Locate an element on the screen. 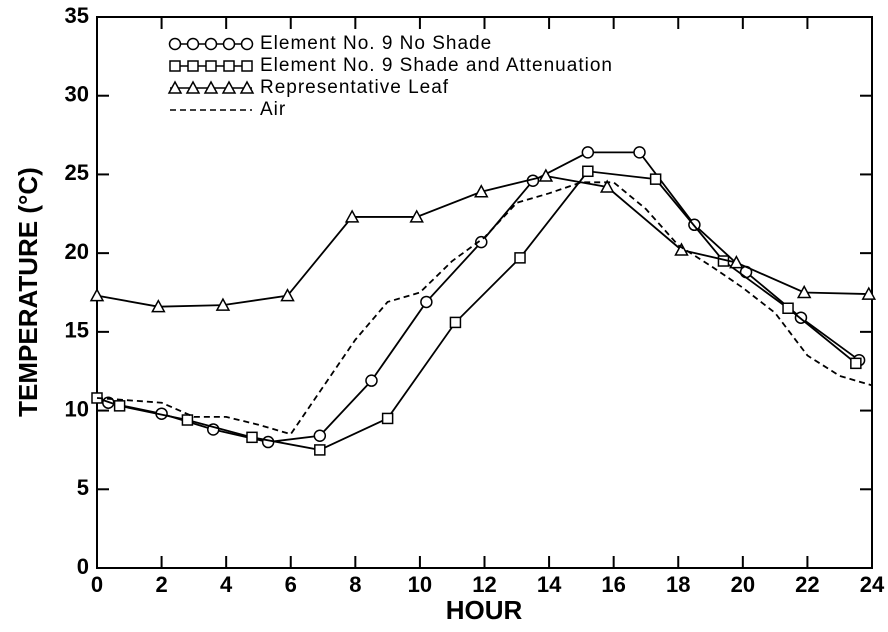  x-tick-label: 4 is located at coordinates (226, 584).